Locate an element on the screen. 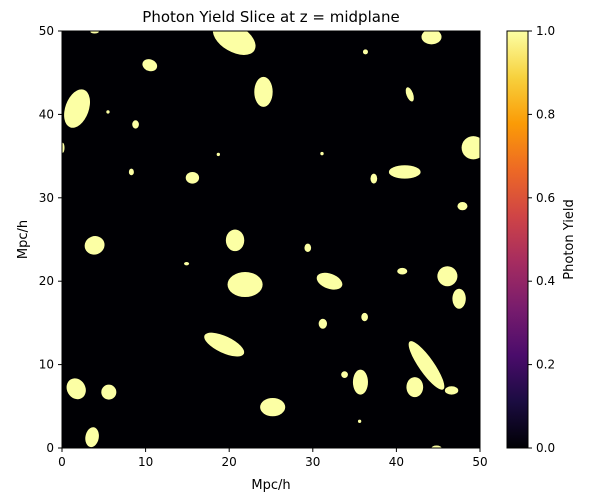 The image size is (600, 500). y-tick-label: 0 is located at coordinates (50, 448).